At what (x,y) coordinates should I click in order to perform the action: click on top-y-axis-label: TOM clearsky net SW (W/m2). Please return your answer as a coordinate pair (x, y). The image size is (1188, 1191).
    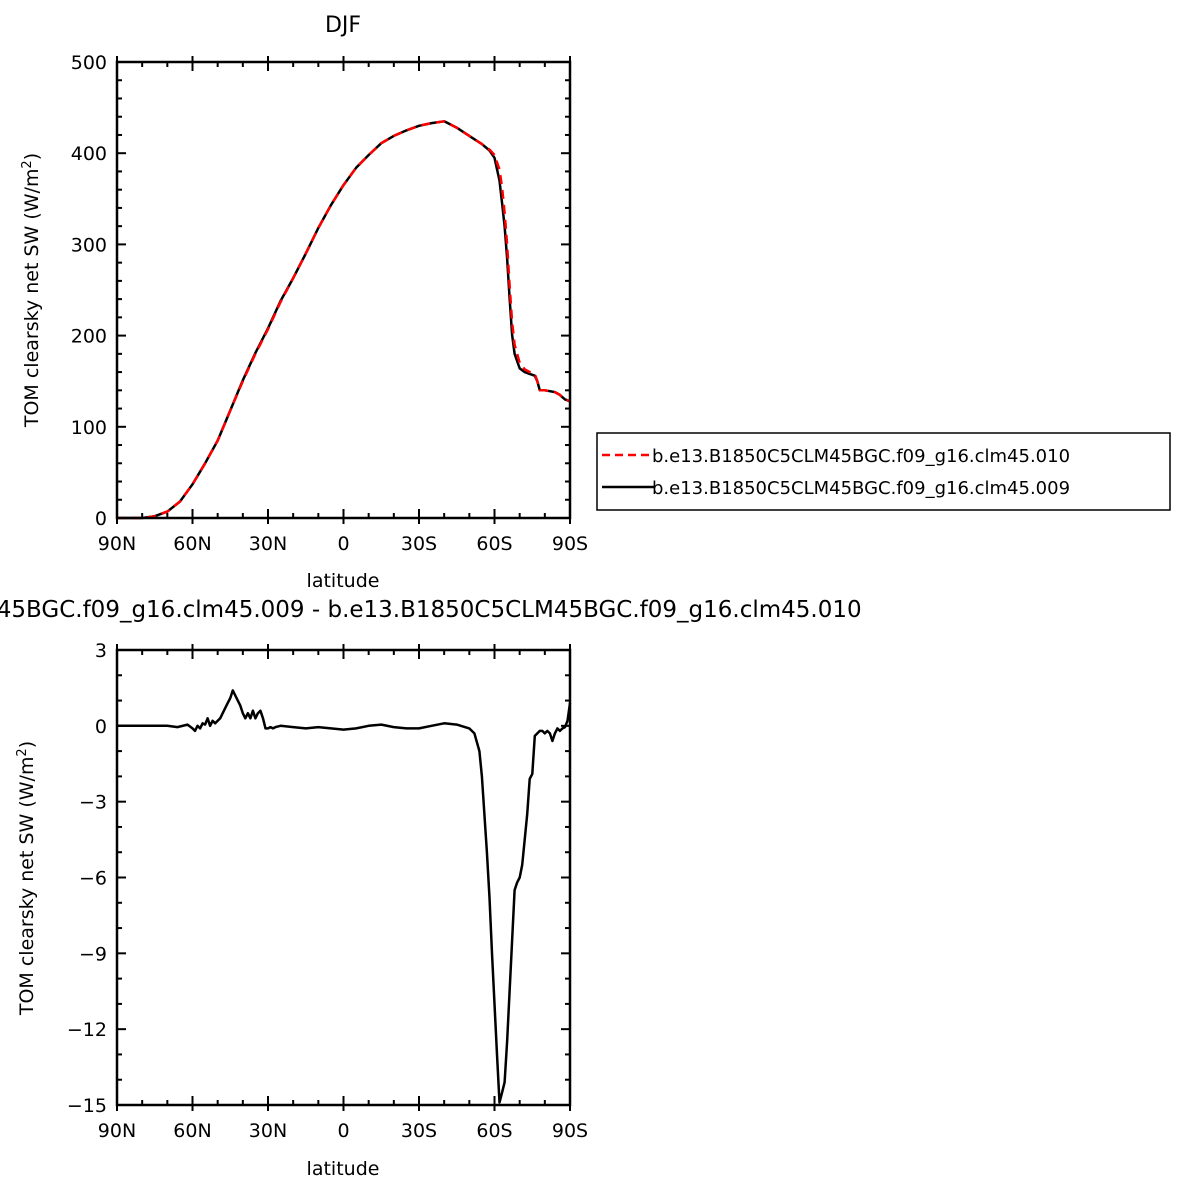
    Looking at the image, I should click on (31, 290).